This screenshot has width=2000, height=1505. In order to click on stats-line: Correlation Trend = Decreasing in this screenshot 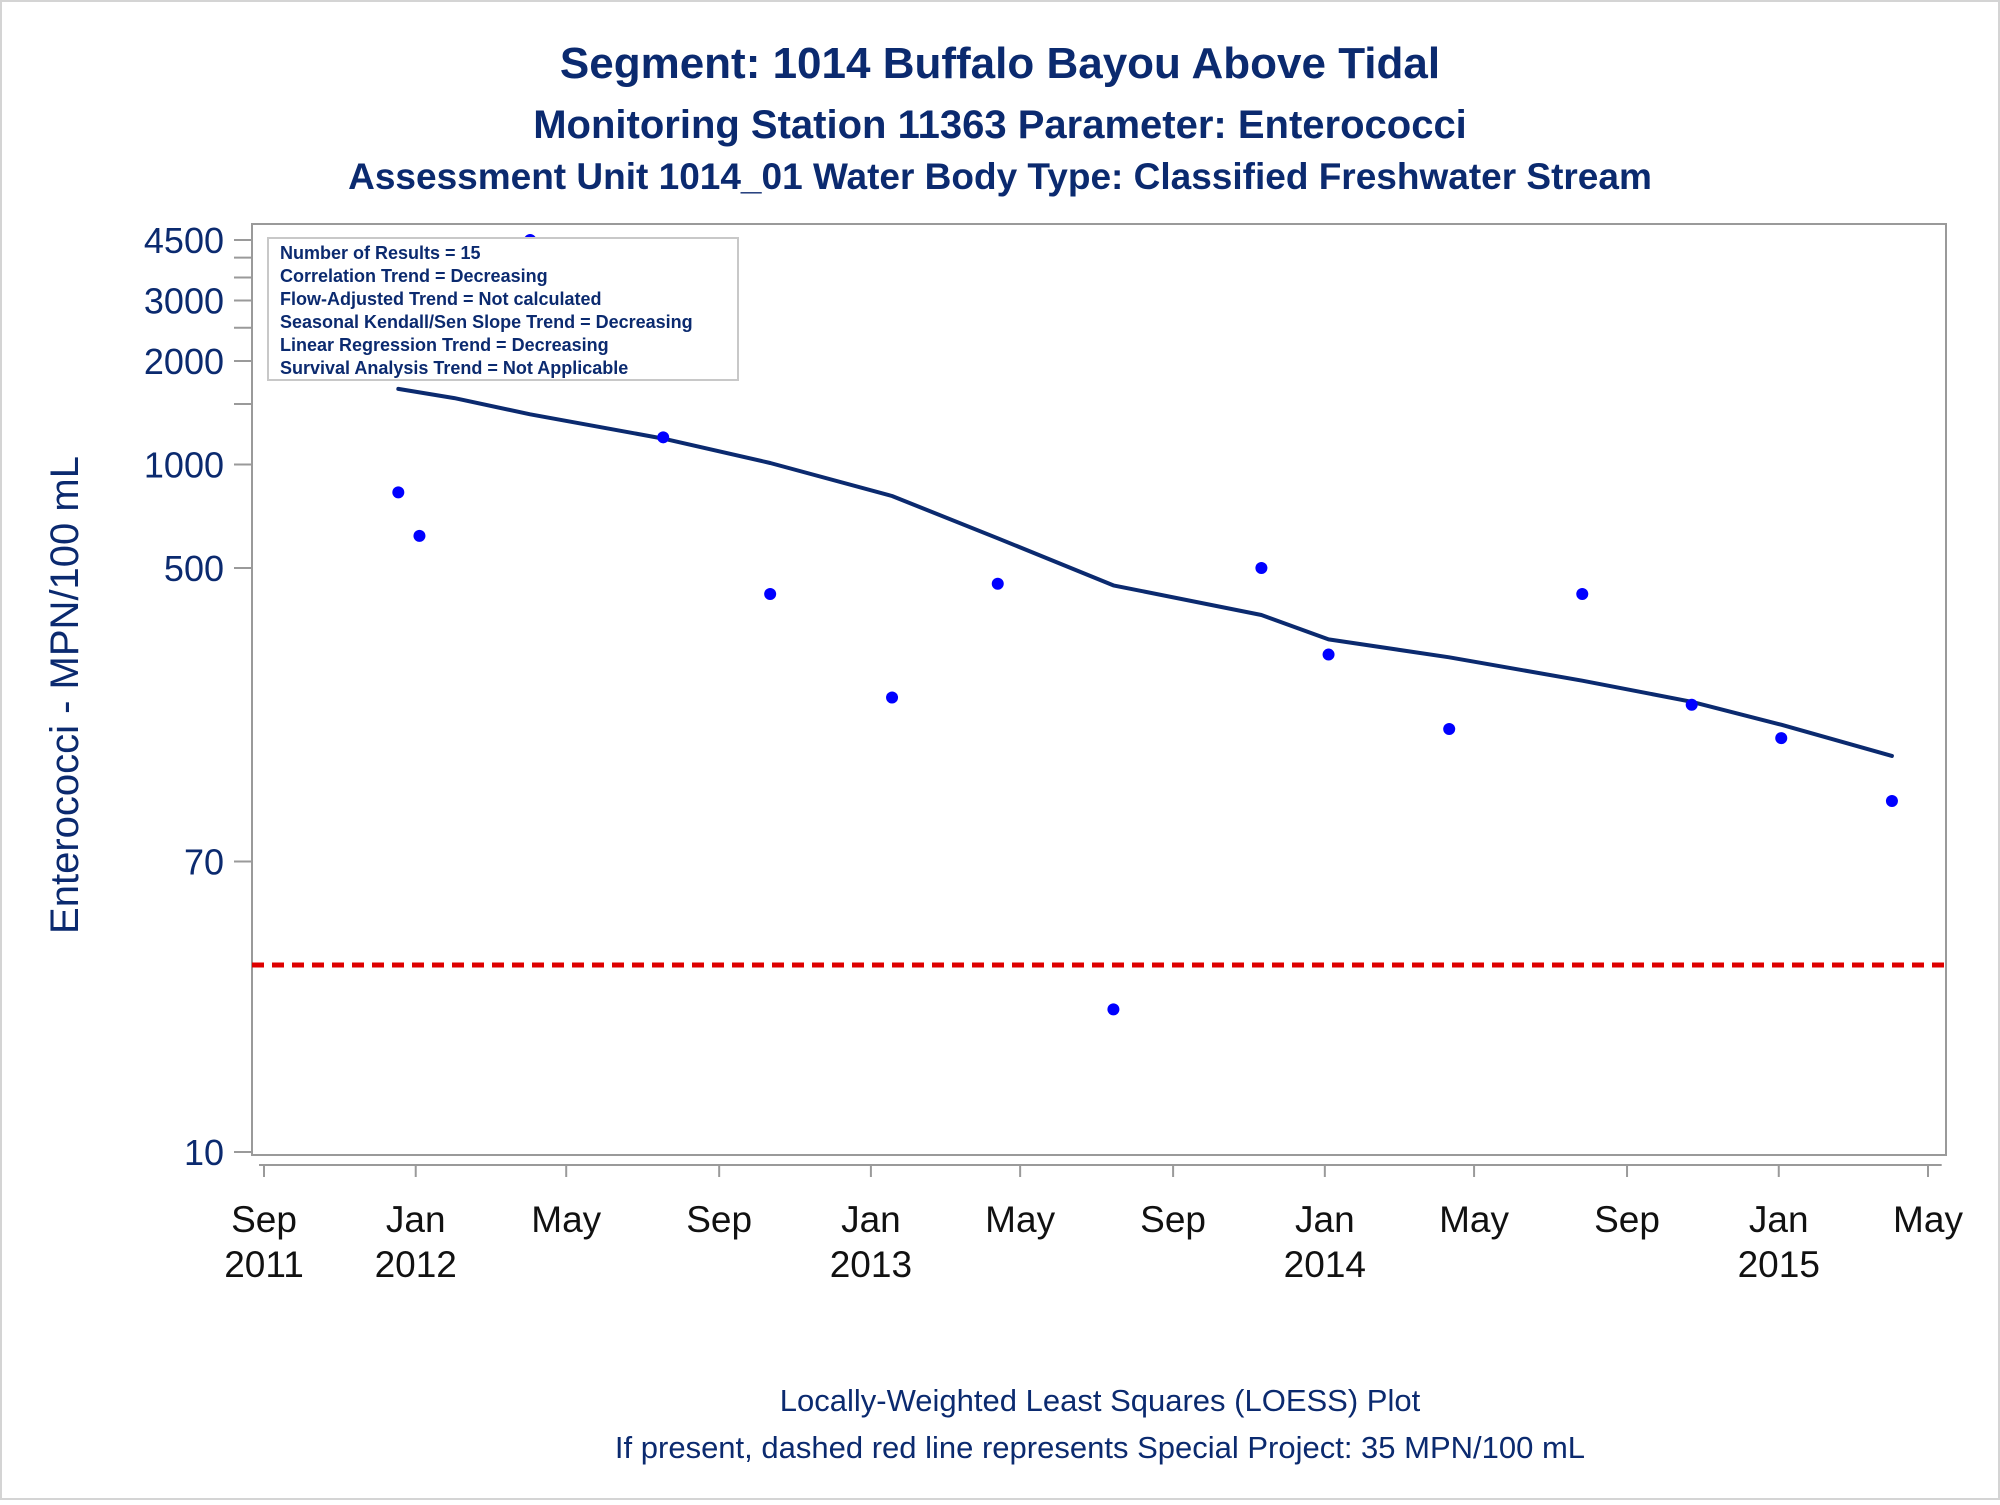, I will do `click(414, 276)`.